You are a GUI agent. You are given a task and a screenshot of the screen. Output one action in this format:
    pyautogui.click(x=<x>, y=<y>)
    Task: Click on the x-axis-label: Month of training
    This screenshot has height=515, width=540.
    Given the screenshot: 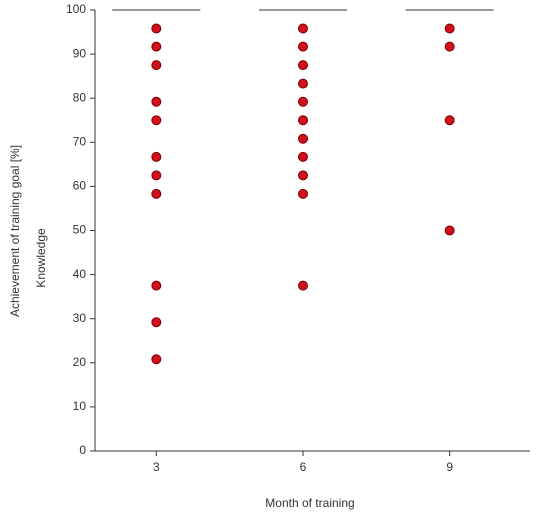 What is the action you would take?
    pyautogui.click(x=309, y=503)
    